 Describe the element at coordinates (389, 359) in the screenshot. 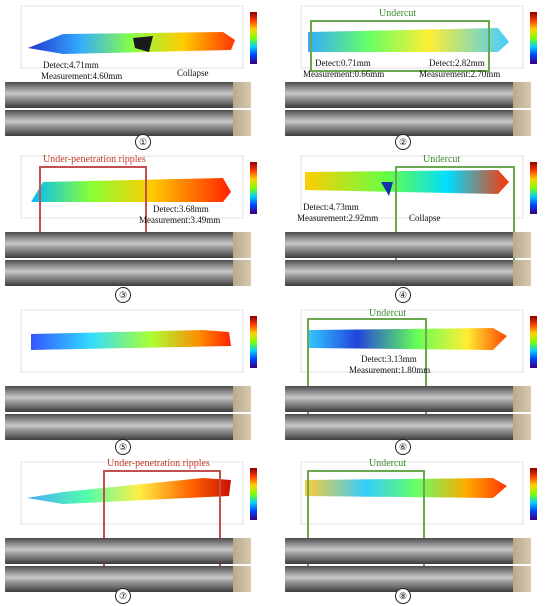

I see `detect-label: Detect:3.13mm` at that location.